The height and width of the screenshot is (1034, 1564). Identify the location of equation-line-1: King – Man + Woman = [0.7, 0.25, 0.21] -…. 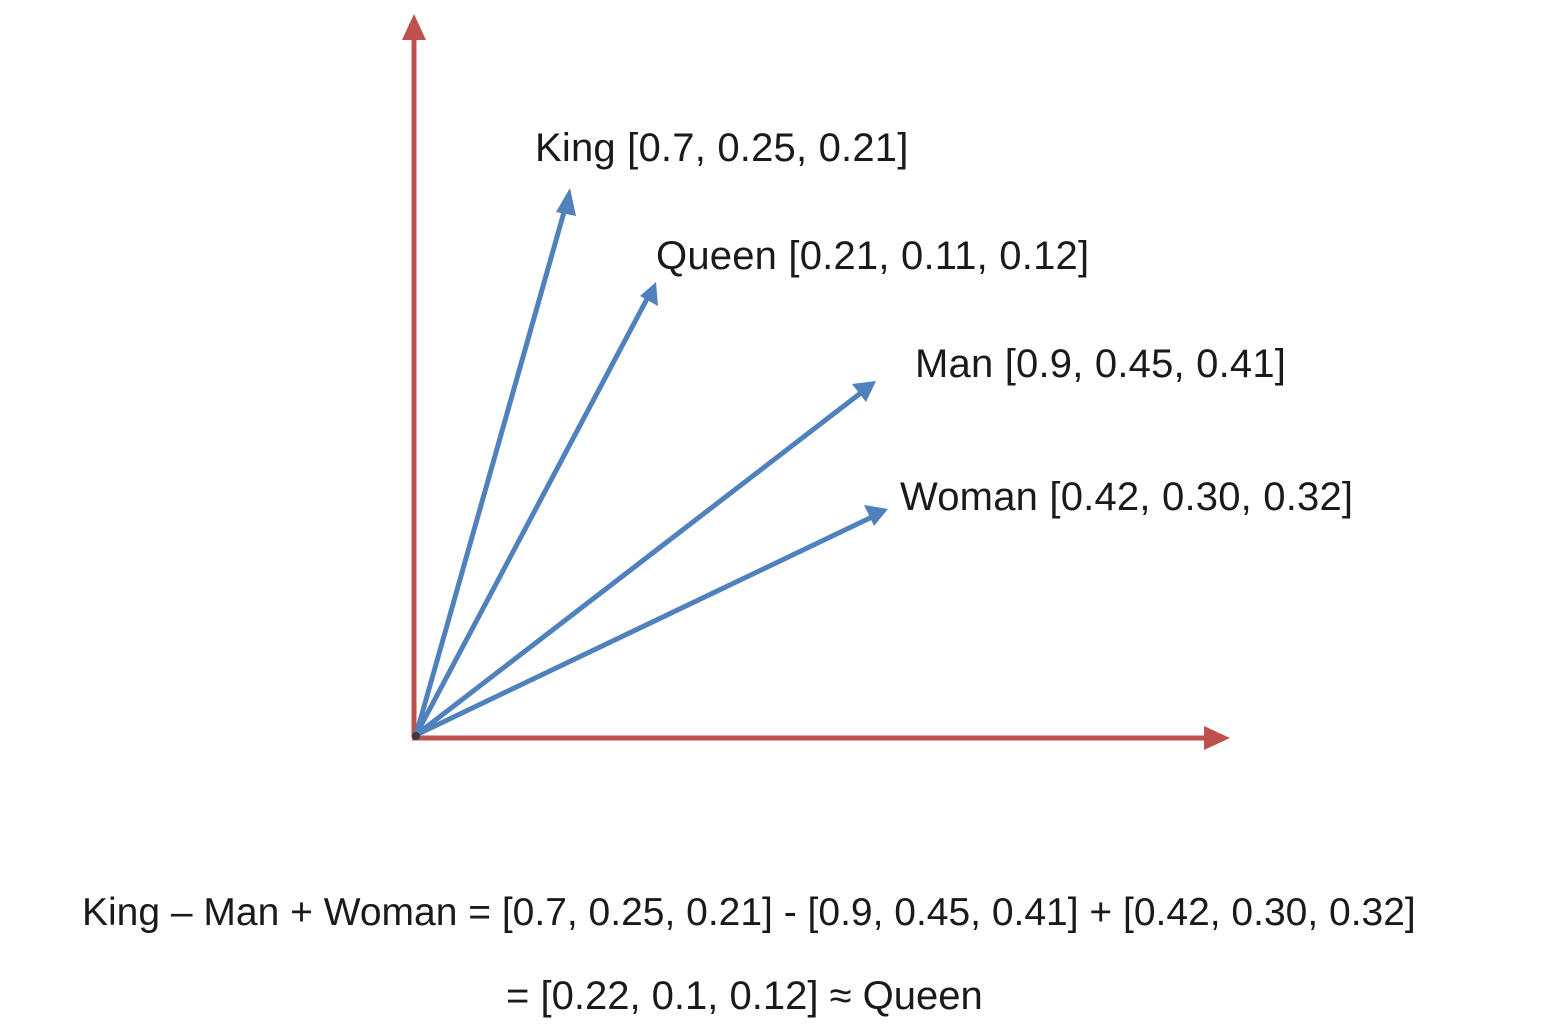
(749, 912).